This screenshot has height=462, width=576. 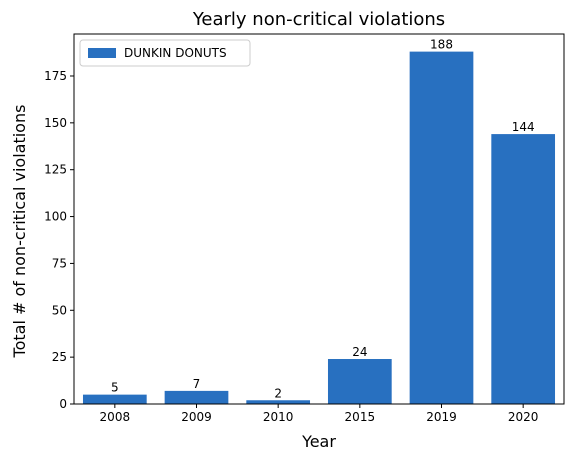 I want to click on y-tick-label-0: 0, so click(x=63, y=404).